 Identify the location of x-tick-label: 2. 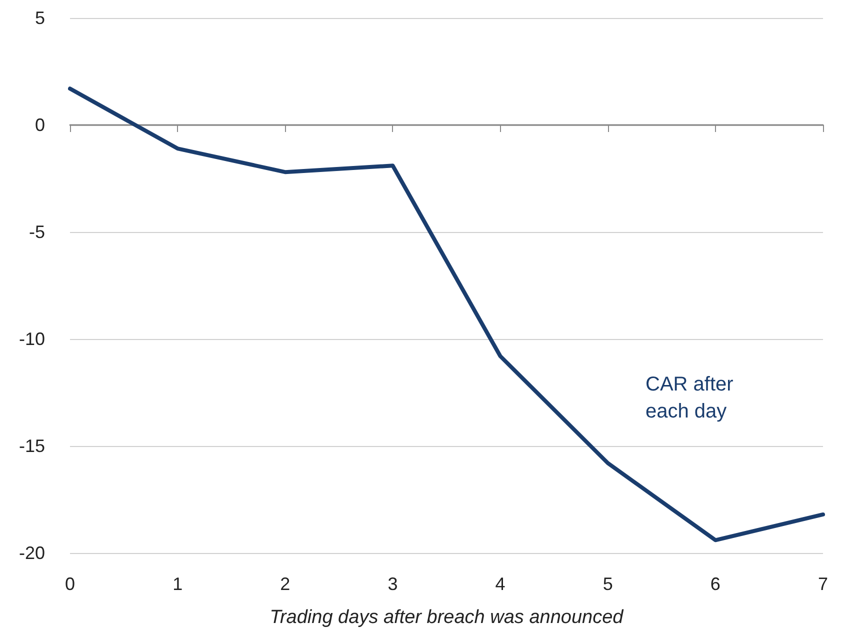
(285, 584).